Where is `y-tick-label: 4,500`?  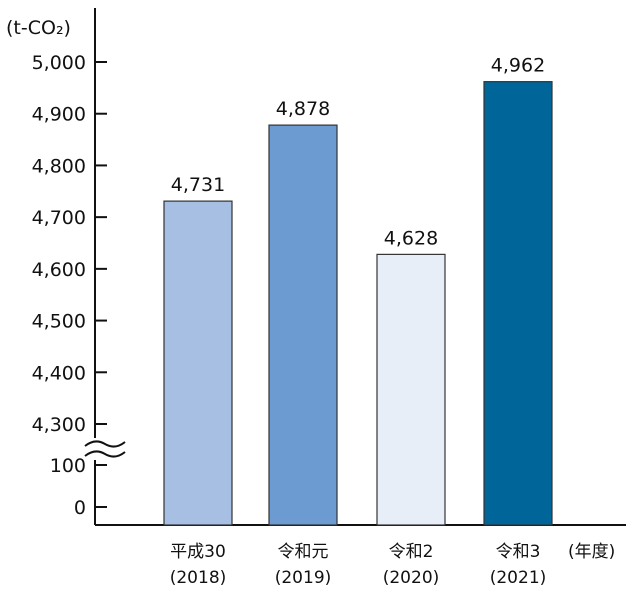
y-tick-label: 4,500 is located at coordinates (59, 322).